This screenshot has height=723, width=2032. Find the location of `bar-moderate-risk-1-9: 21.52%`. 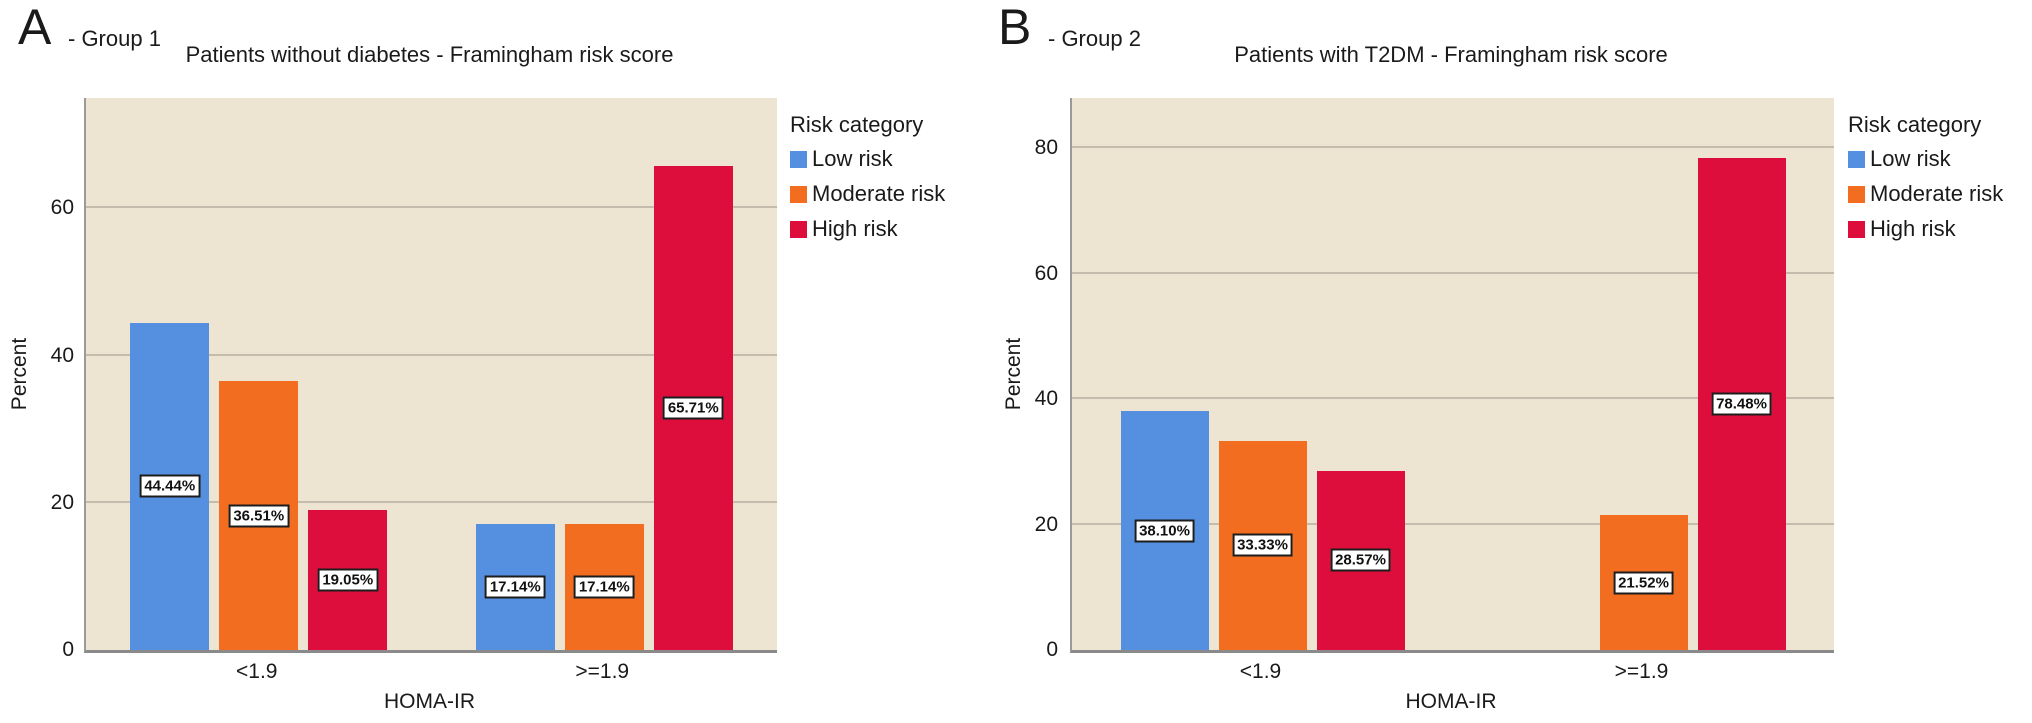

bar-moderate-risk-1-9: 21.52% is located at coordinates (1643, 582).